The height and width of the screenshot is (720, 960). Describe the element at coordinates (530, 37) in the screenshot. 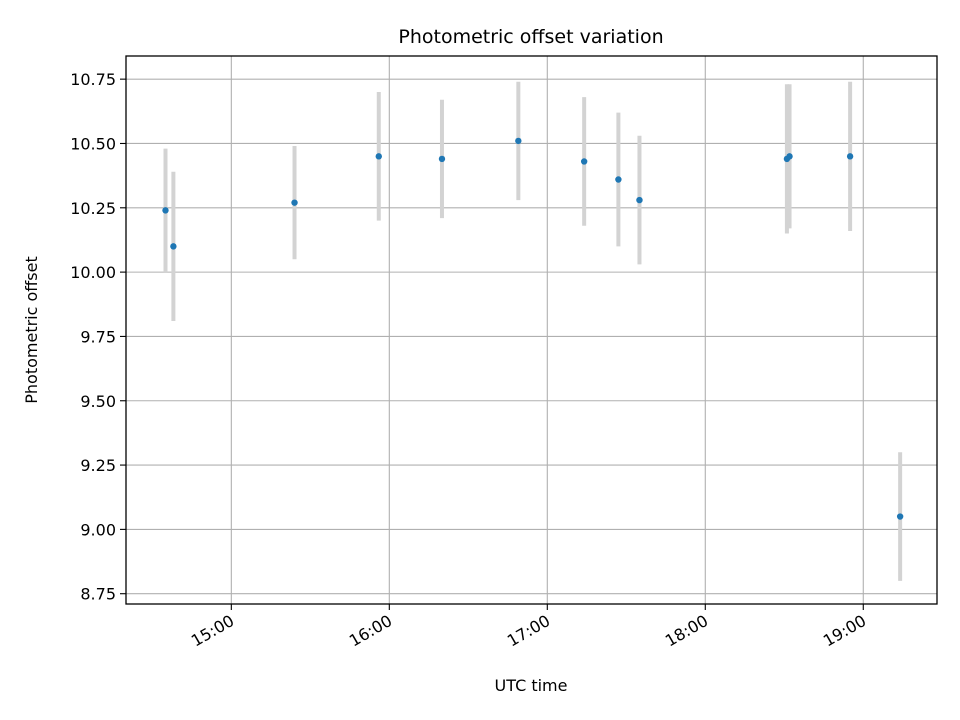

I see `chart-title: Photometric offset variation` at that location.